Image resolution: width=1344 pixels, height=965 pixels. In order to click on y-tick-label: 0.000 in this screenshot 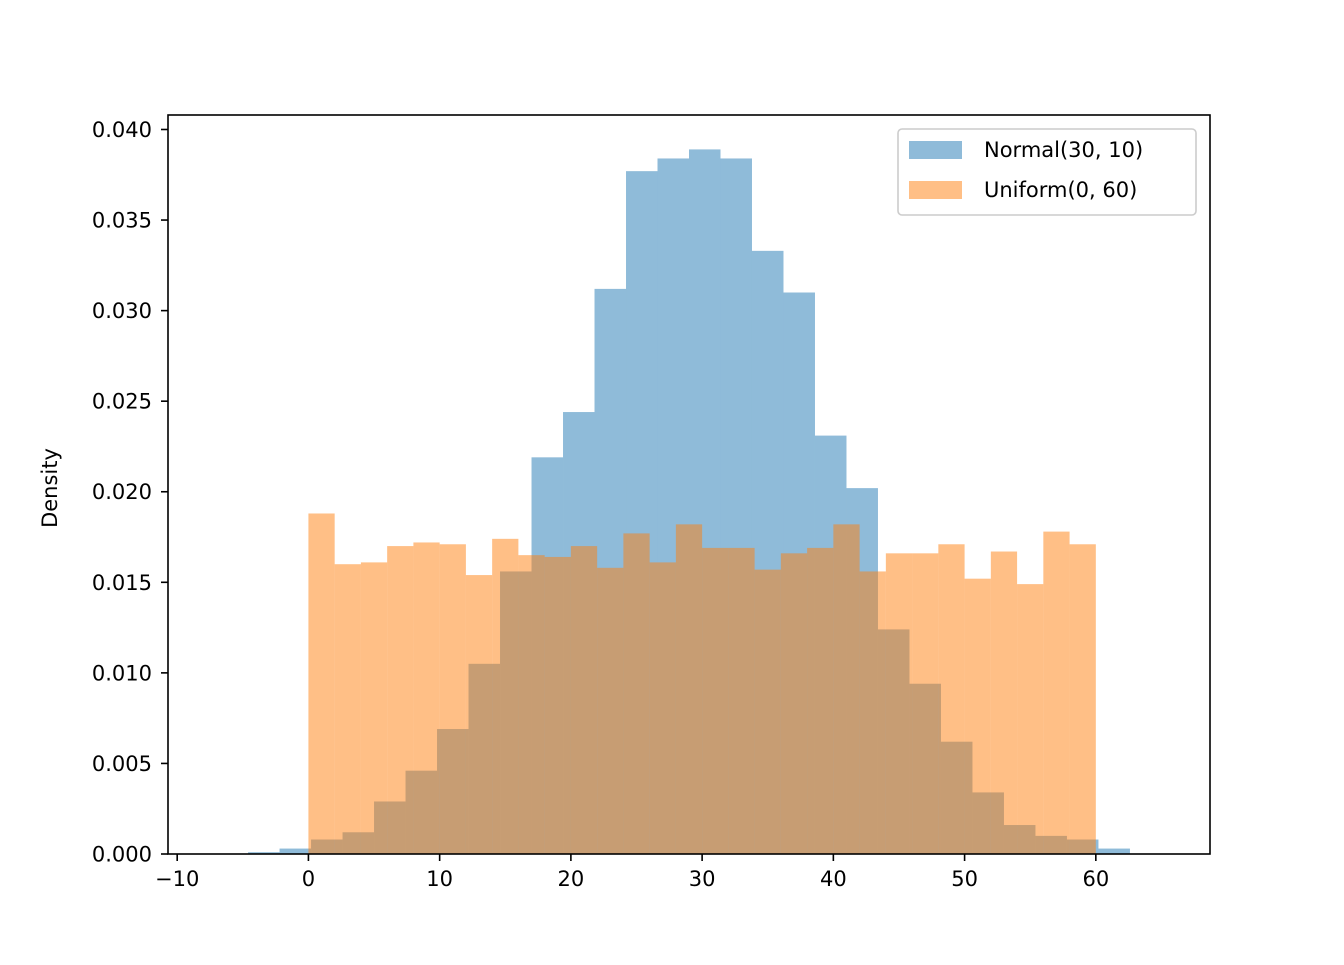, I will do `click(122, 855)`.